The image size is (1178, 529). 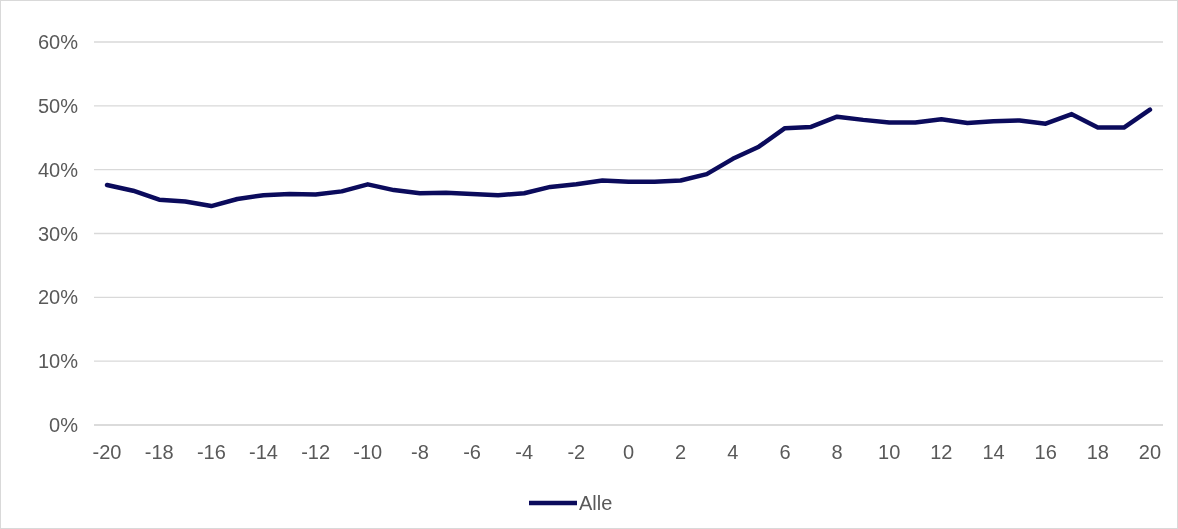 What do you see at coordinates (58, 42) in the screenshot?
I see `y-tick-label: 60%` at bounding box center [58, 42].